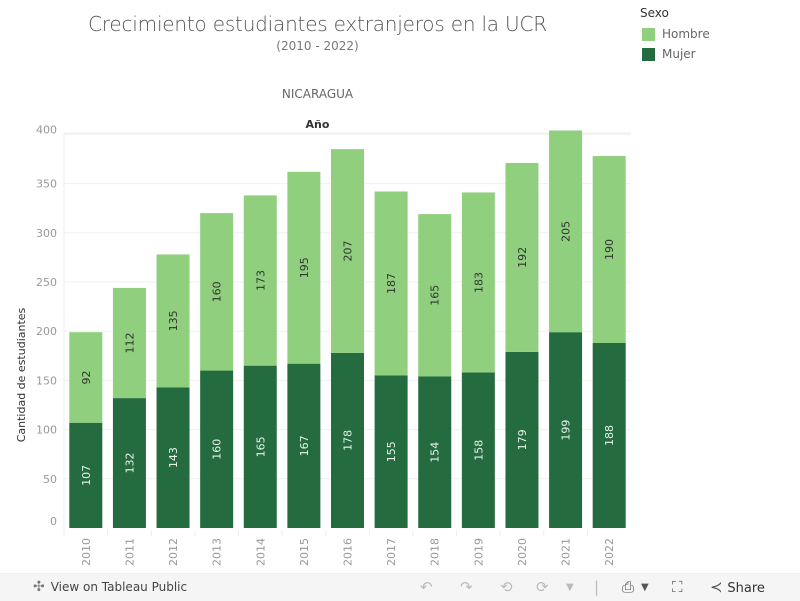 The image size is (800, 601). I want to click on bar-hombre-2012, so click(173, 321).